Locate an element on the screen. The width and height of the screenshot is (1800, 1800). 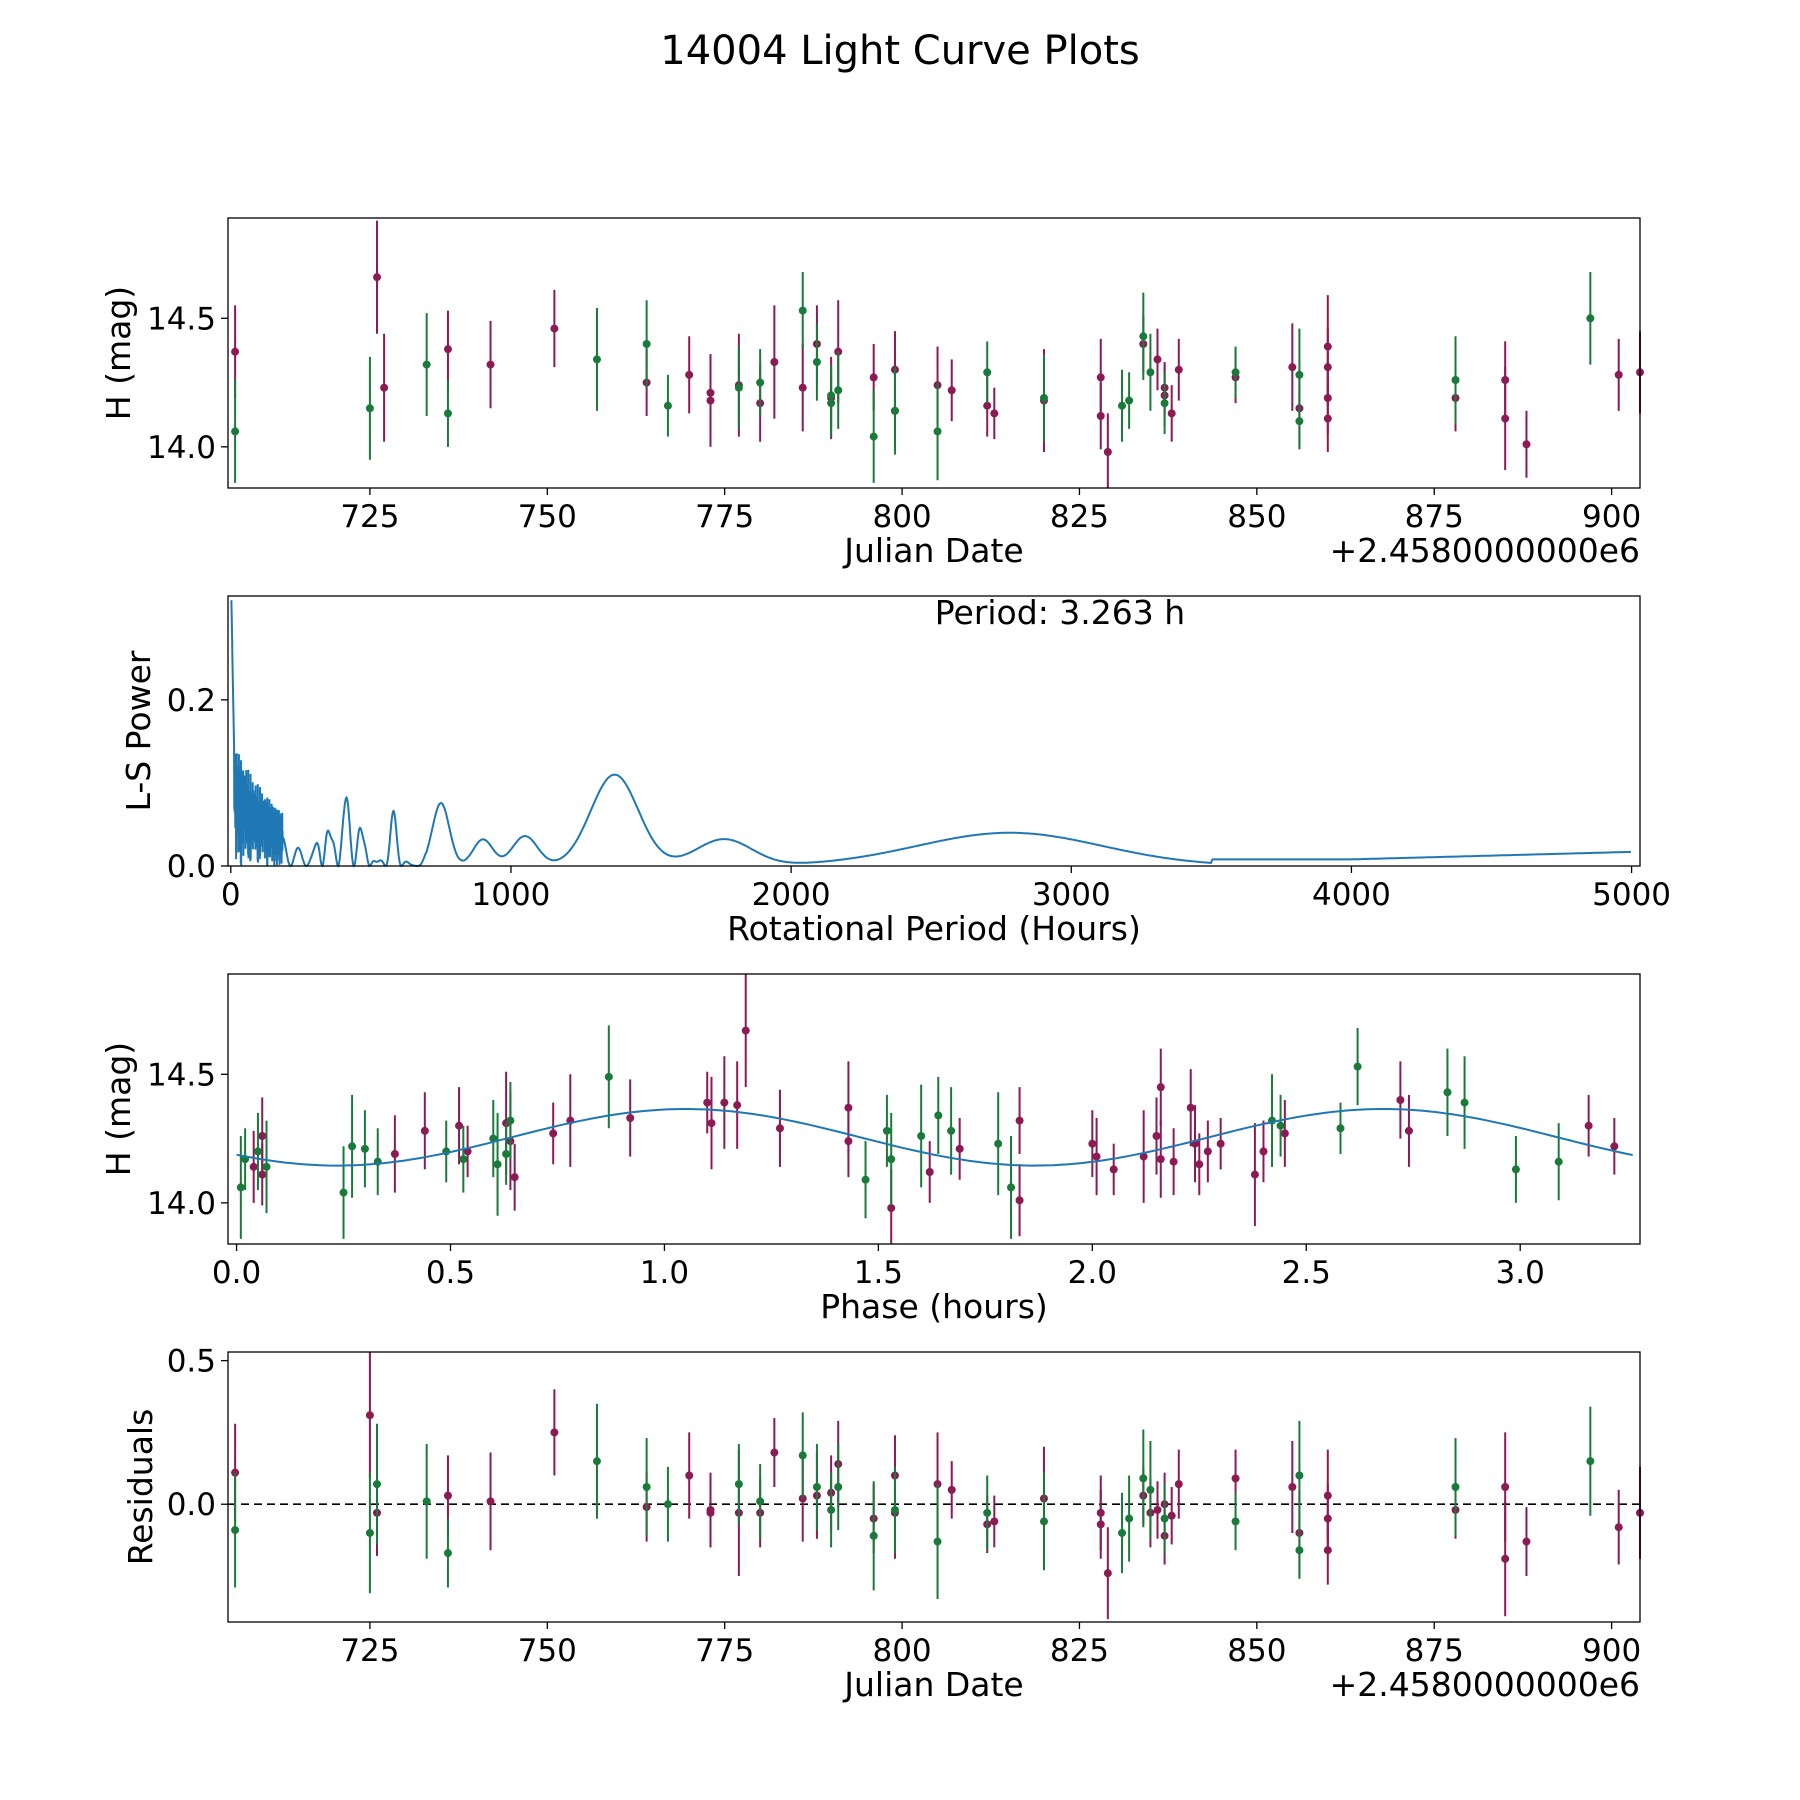
lightcurve-ticks: 725 750 775 800 825 850 875 900 14.0 14.5 is located at coordinates (894, 418).